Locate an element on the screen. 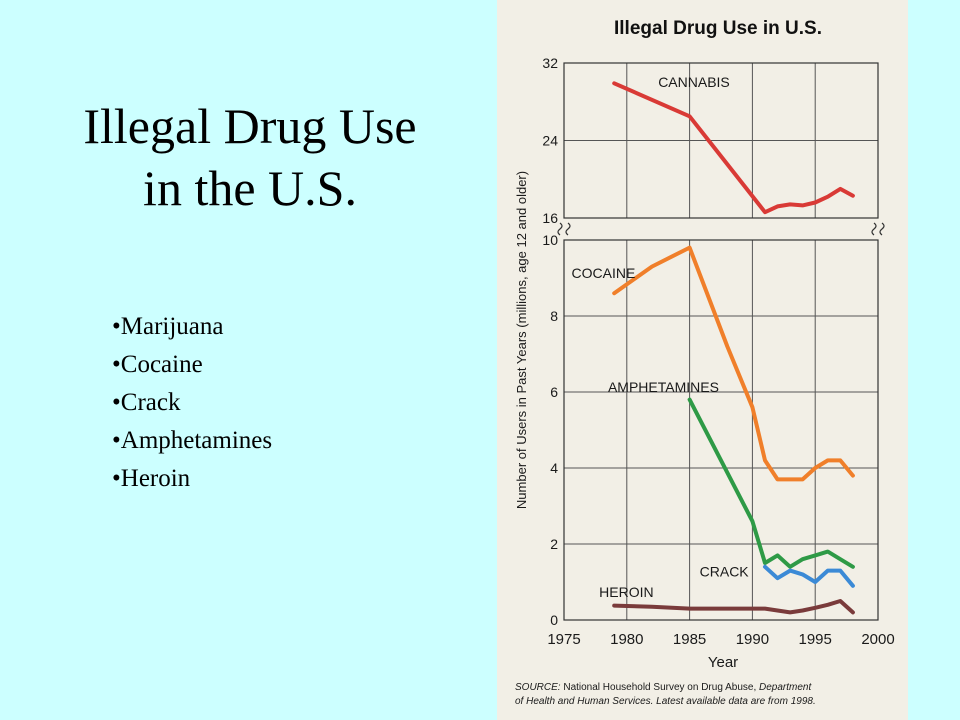 The image size is (960, 720). slide-title: Illegal Drug Use in the U.S. is located at coordinates (250, 157).